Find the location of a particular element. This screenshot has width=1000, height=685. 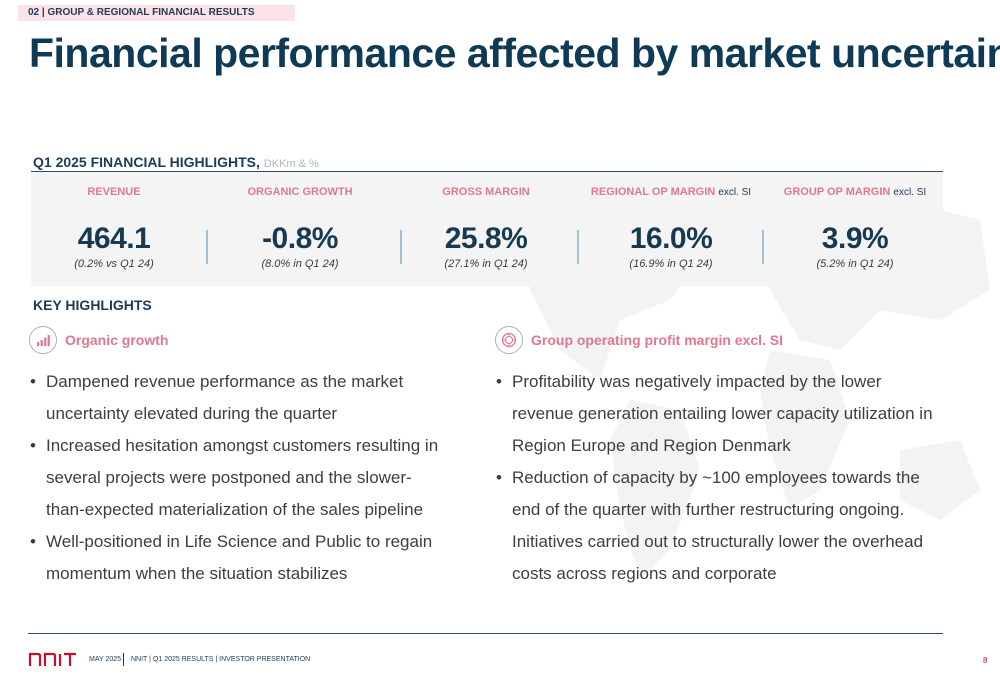

footer-separator is located at coordinates (123, 659).